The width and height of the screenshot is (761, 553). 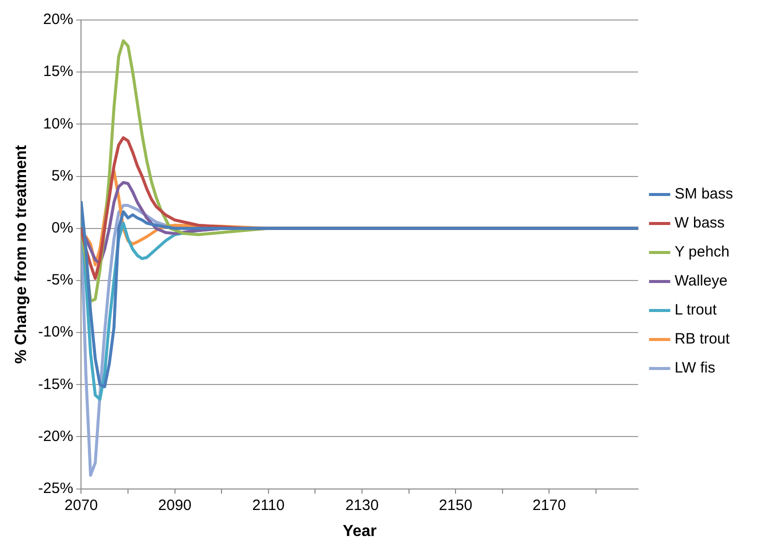 I want to click on y-tick-label: 5%, so click(x=63, y=175).